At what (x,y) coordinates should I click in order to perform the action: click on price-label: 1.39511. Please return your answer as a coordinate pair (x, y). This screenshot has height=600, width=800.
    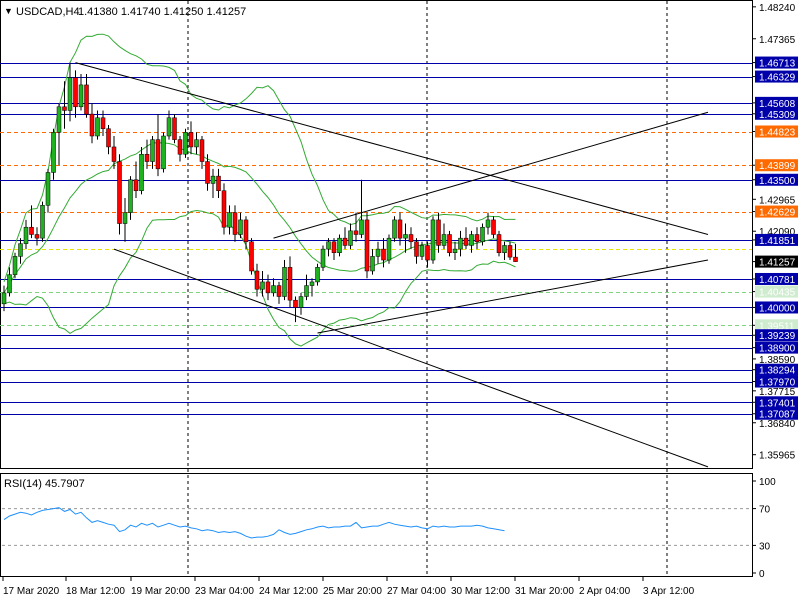
    Looking at the image, I should click on (777, 326).